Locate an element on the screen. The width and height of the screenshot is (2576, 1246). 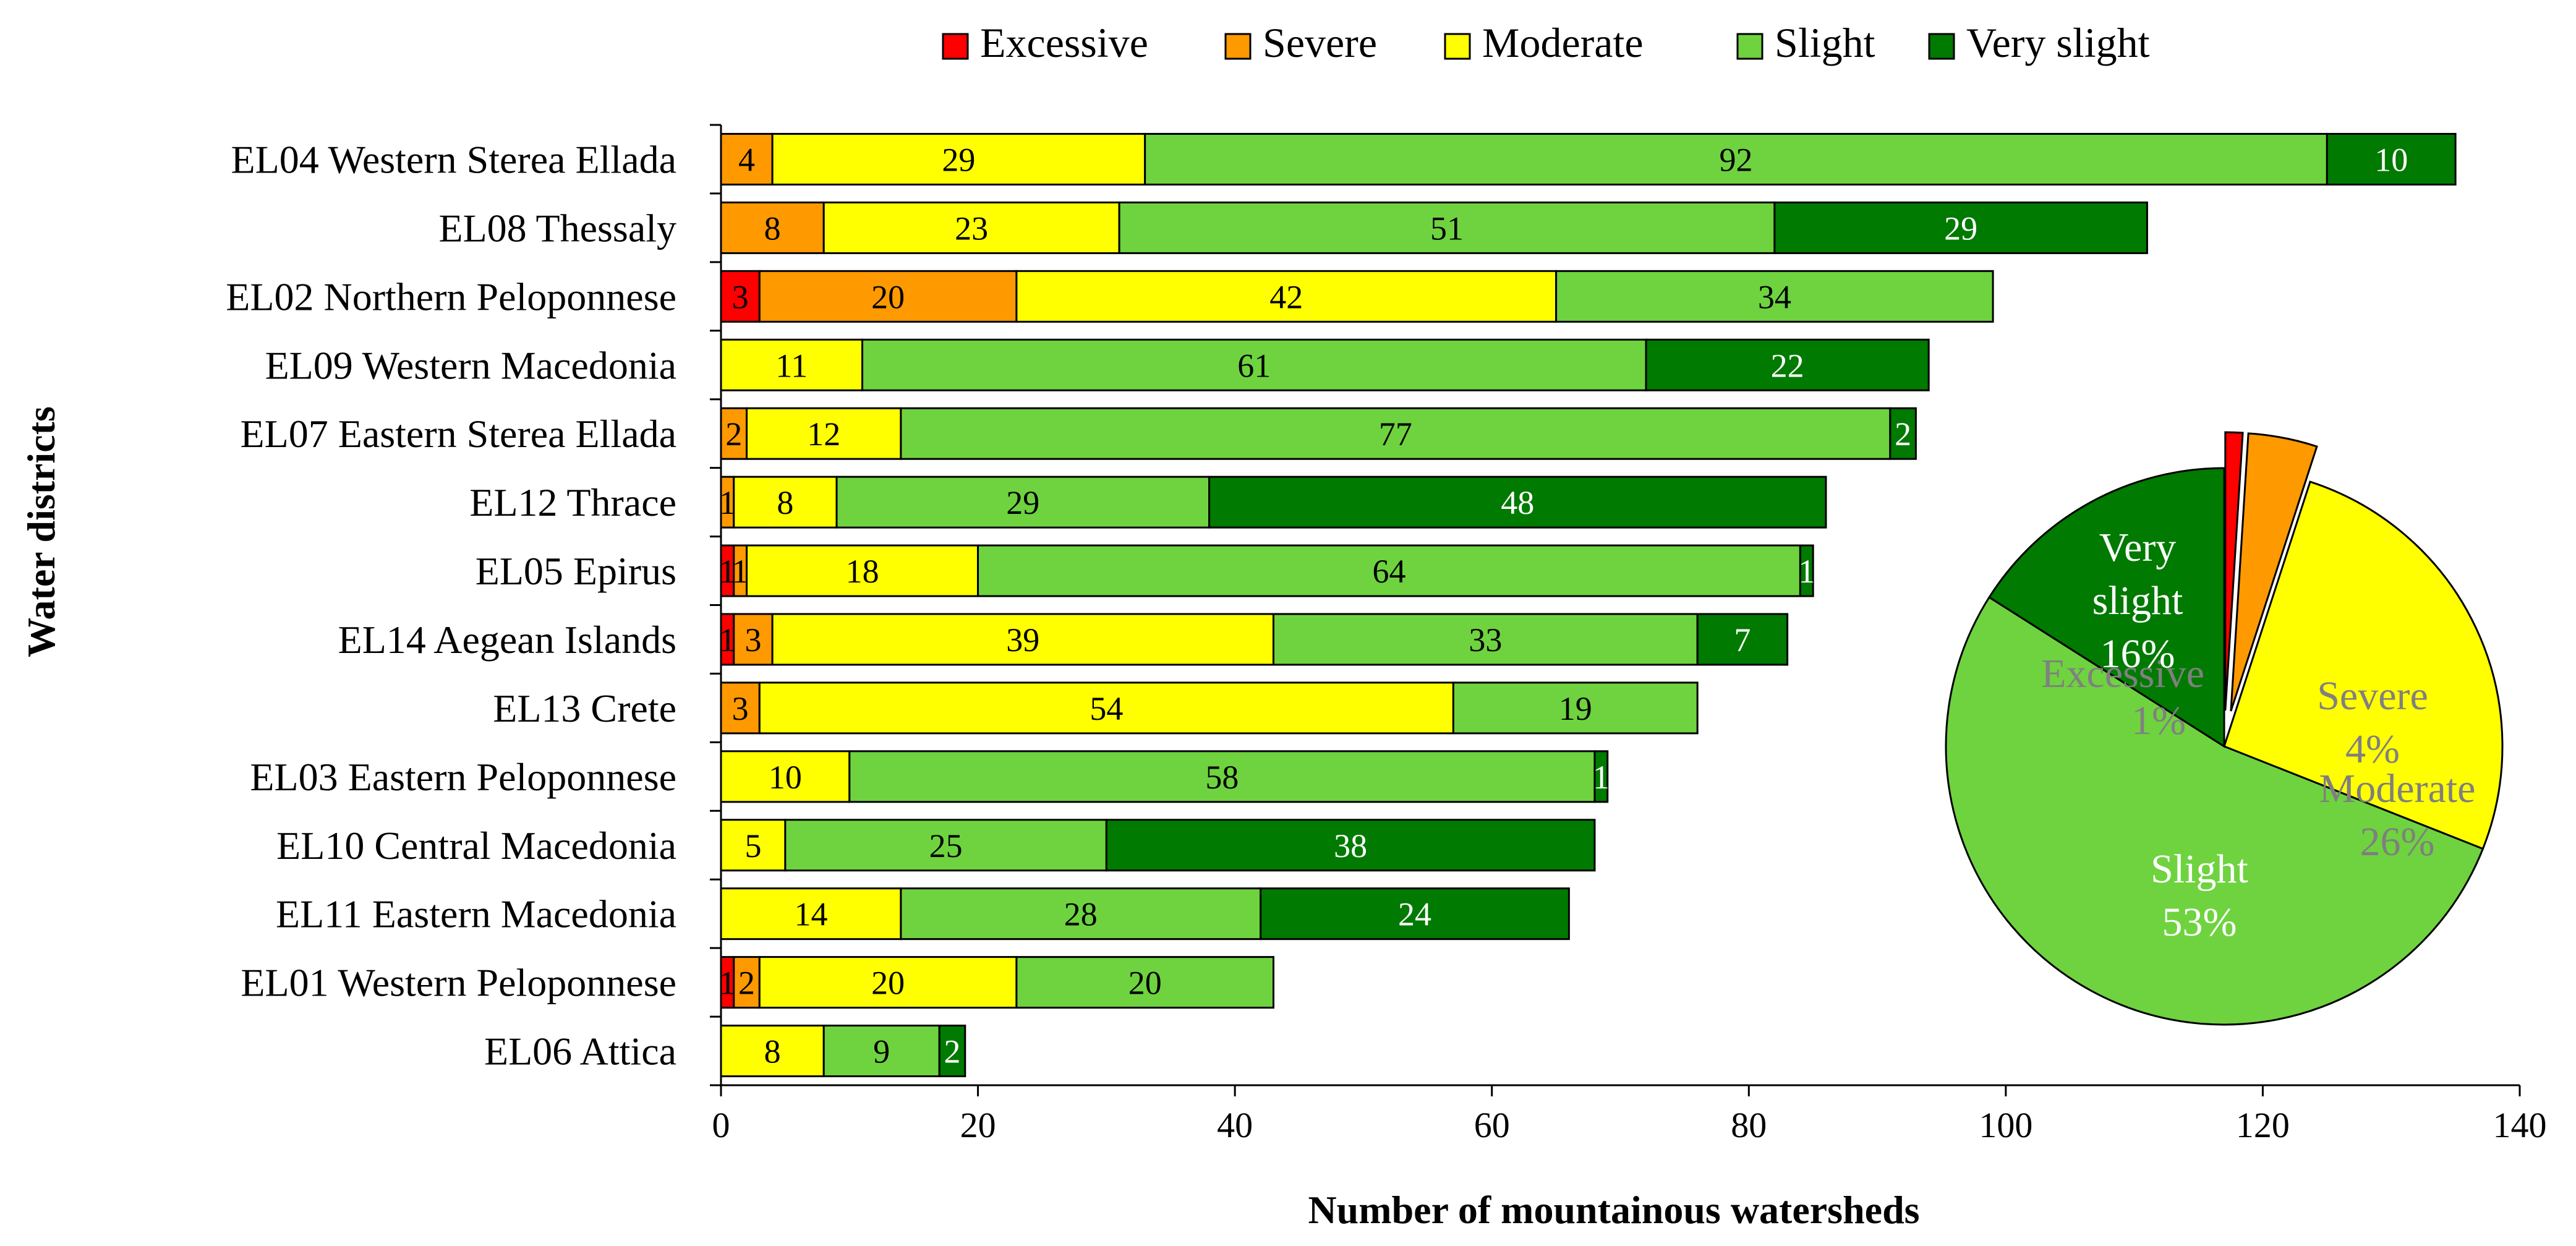
data-label: 61 is located at coordinates (1254, 365).